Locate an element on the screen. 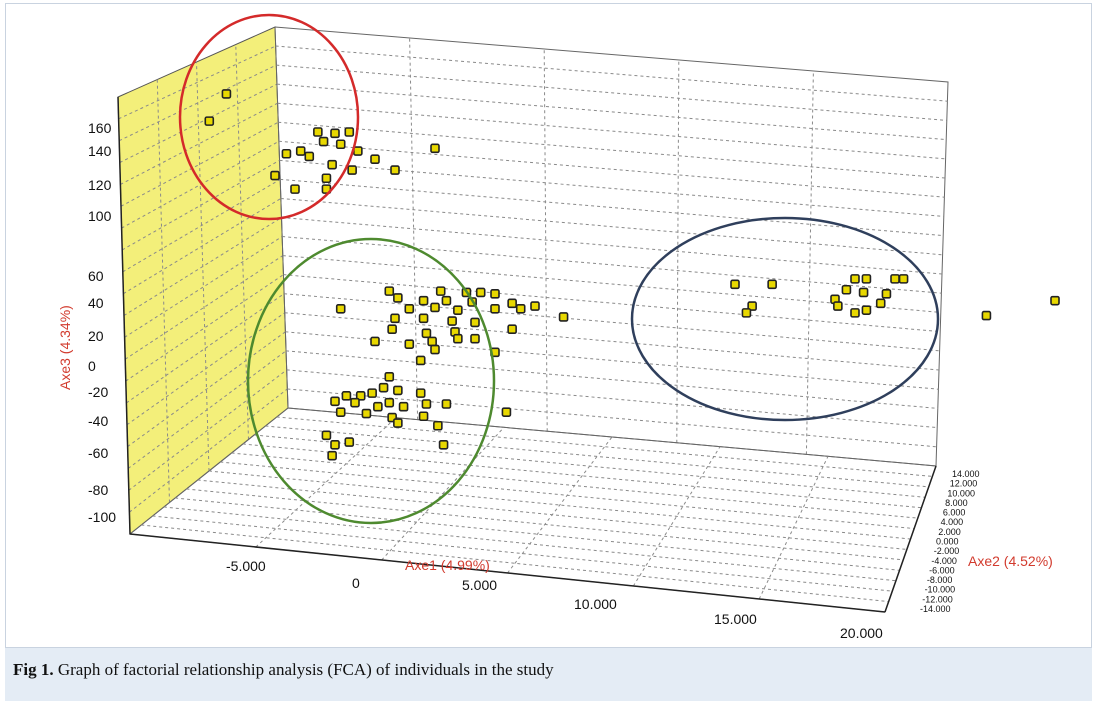 The width and height of the screenshot is (1097, 706). z-tick-label: -80 is located at coordinates (98, 490).